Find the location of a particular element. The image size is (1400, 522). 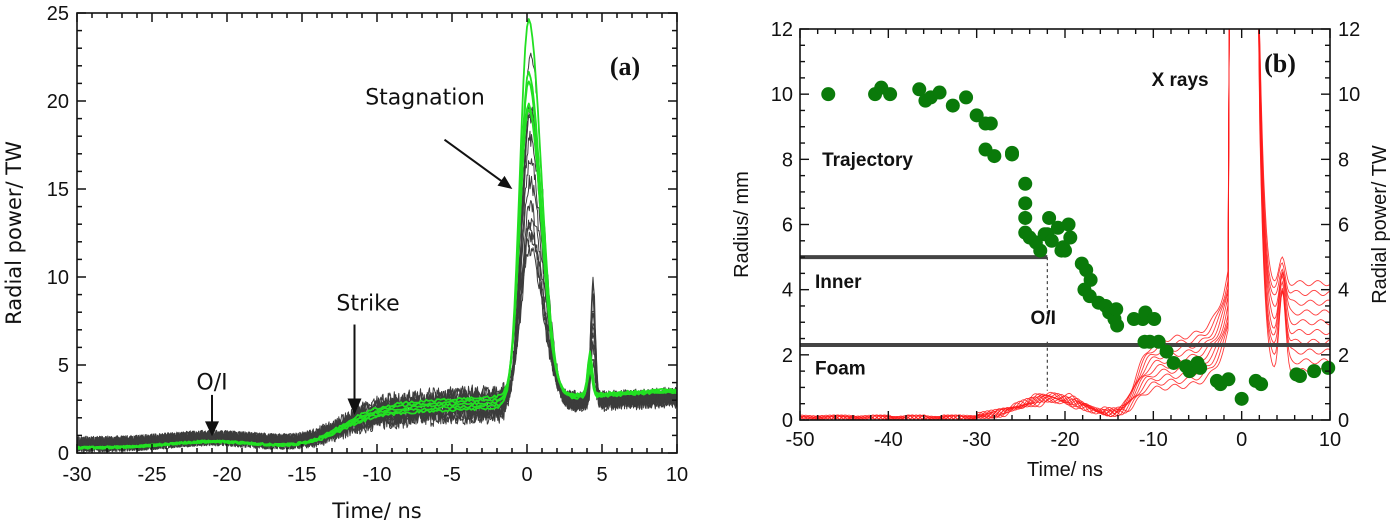

y-tick-label: 15 is located at coordinates (58, 190).